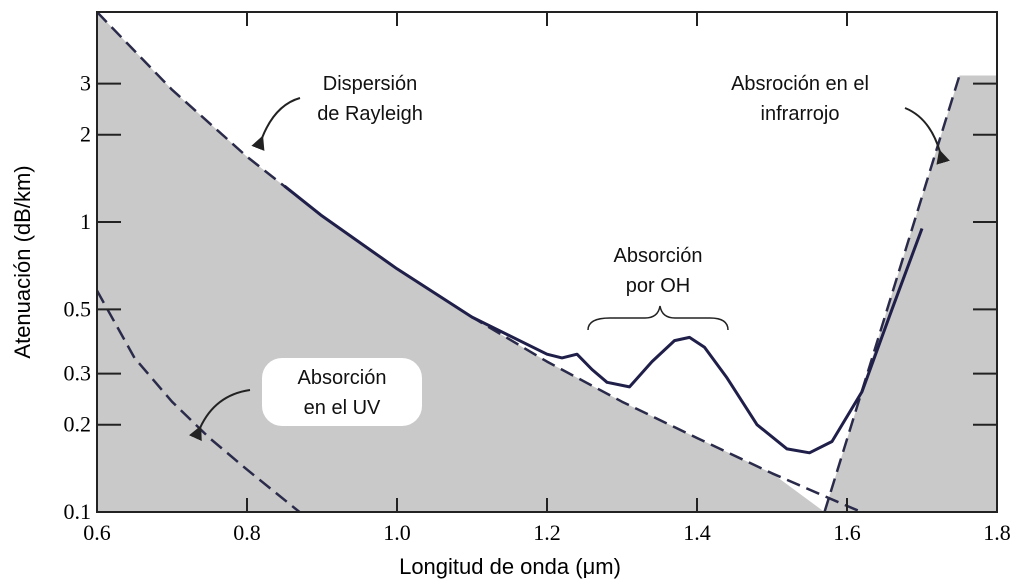 The image size is (1022, 583). What do you see at coordinates (547, 532) in the screenshot?
I see `x-tick-label: 1.2` at bounding box center [547, 532].